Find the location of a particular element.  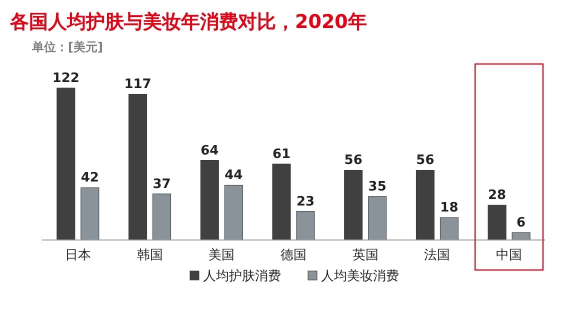

x-tick-label: 日本 is located at coordinates (77, 255).